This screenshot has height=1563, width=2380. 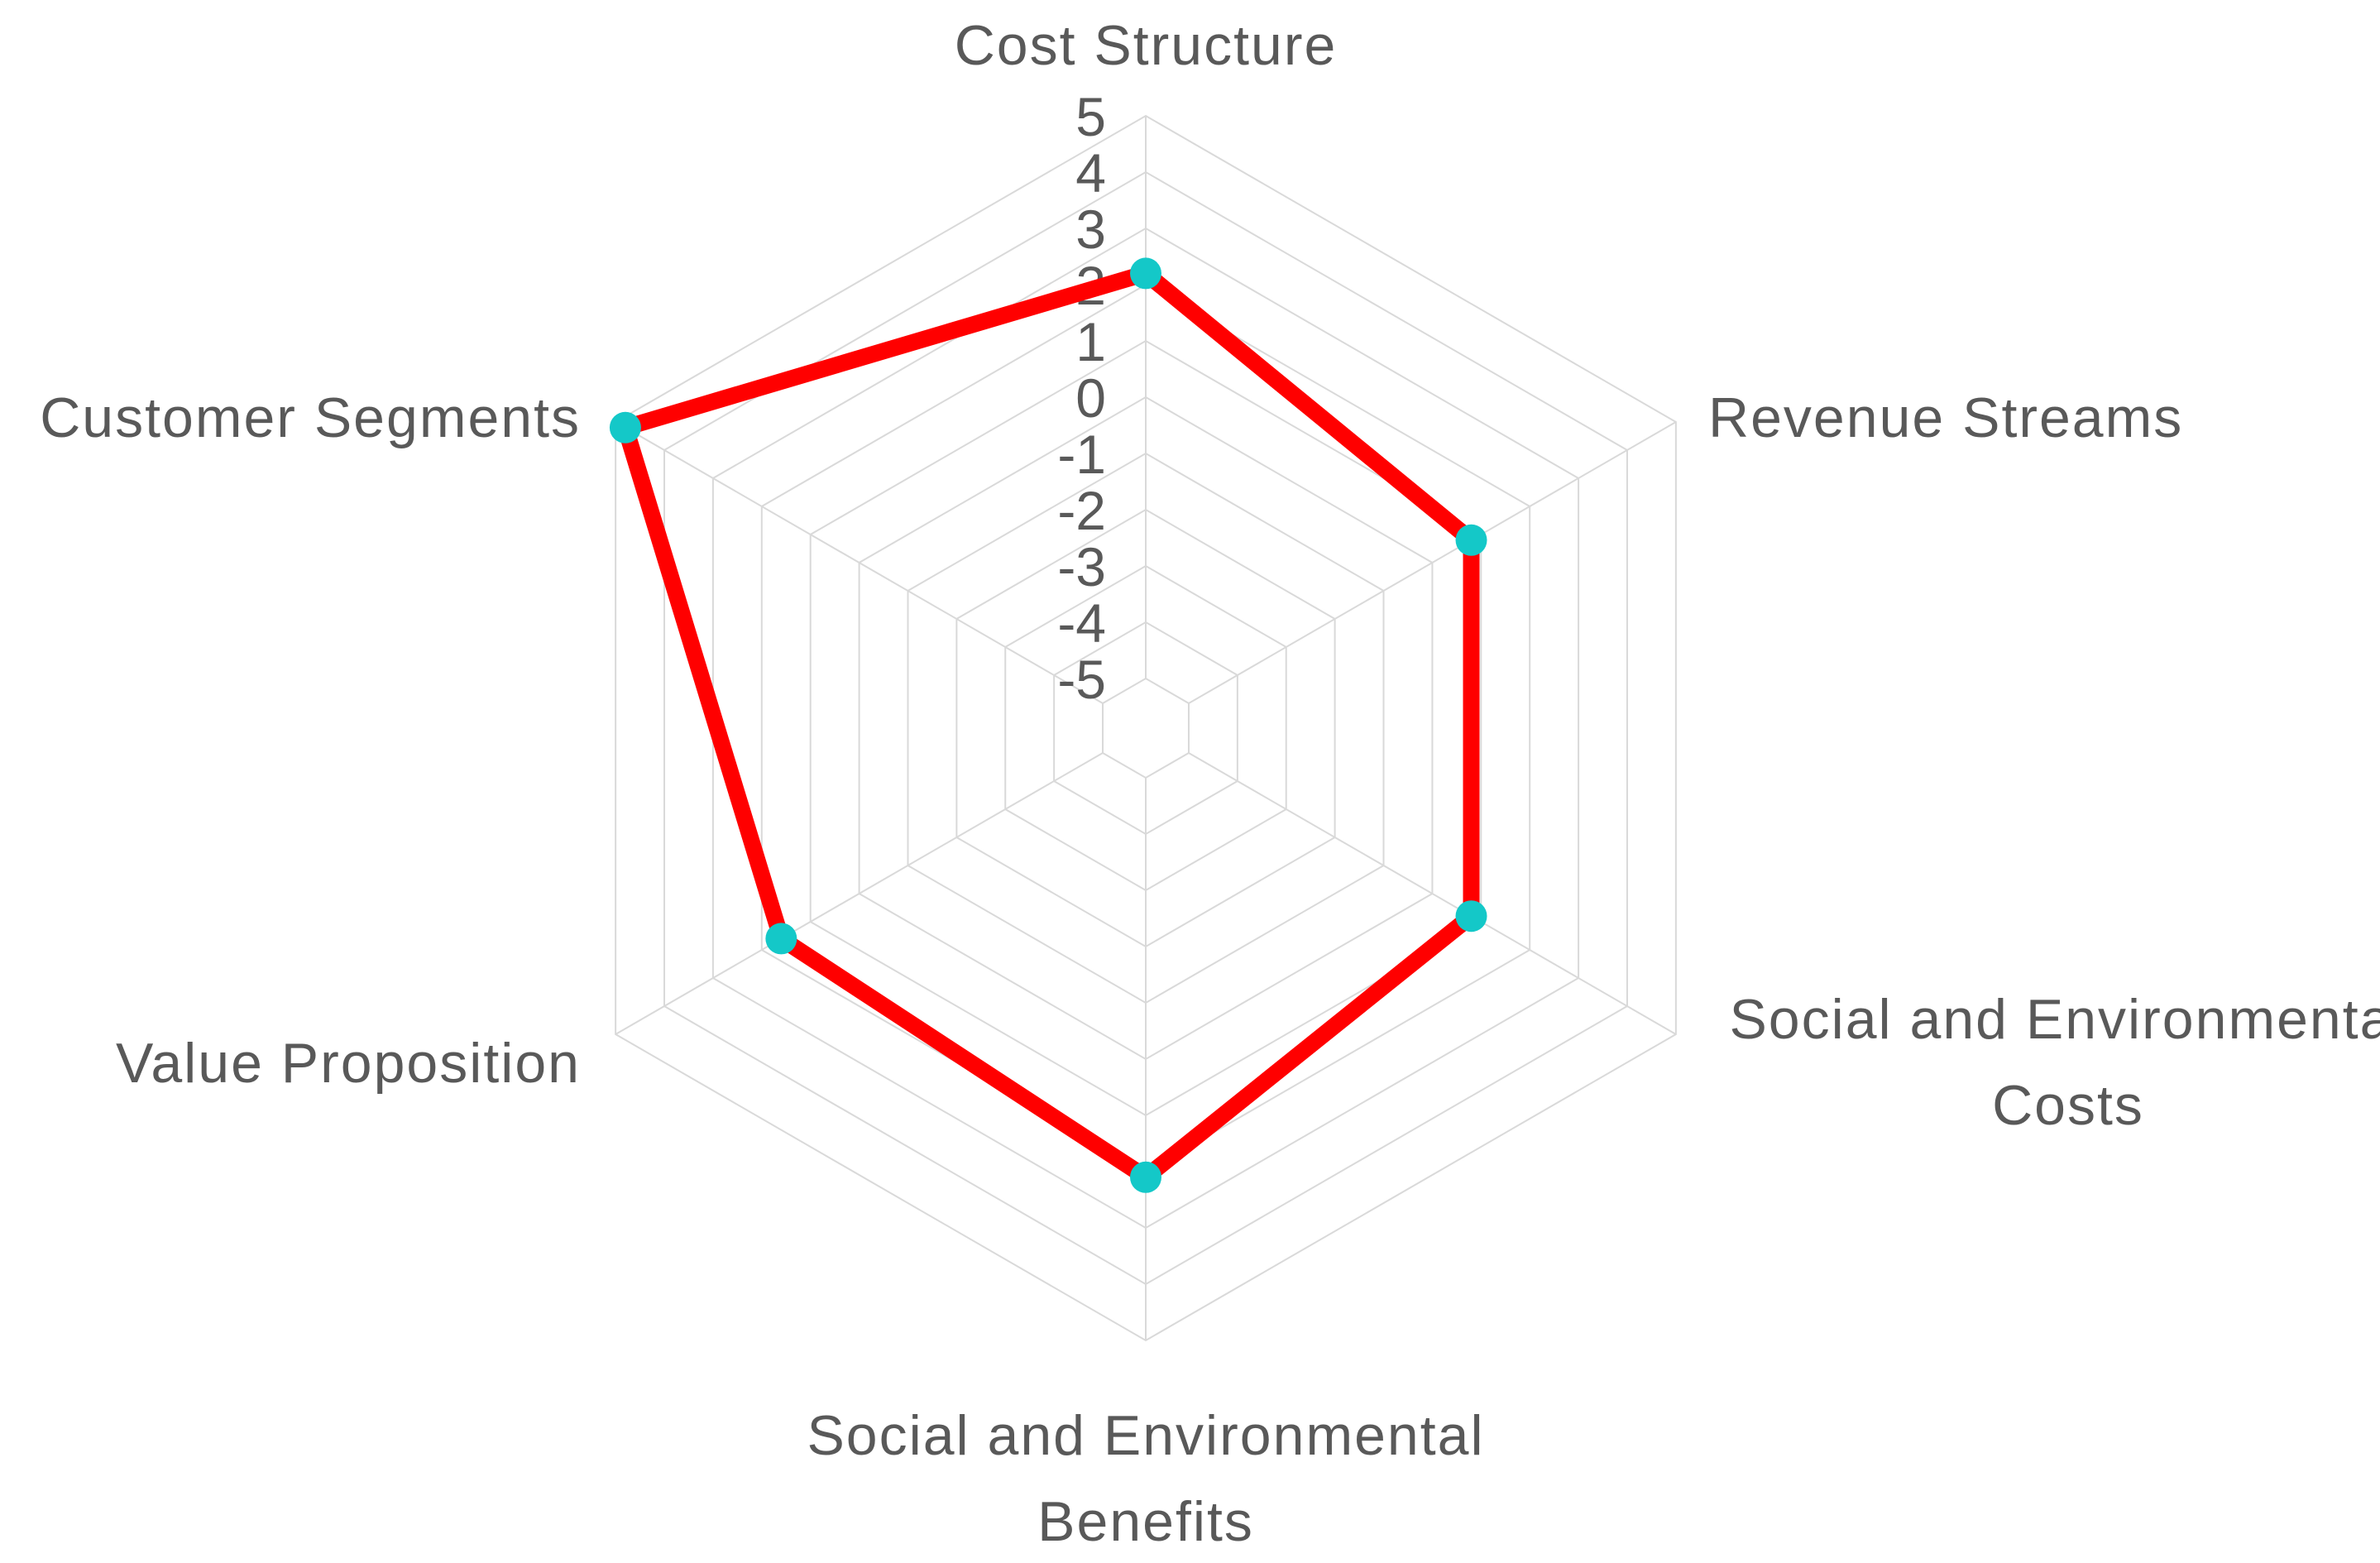 I want to click on tick-label: -2, so click(x=1081, y=511).